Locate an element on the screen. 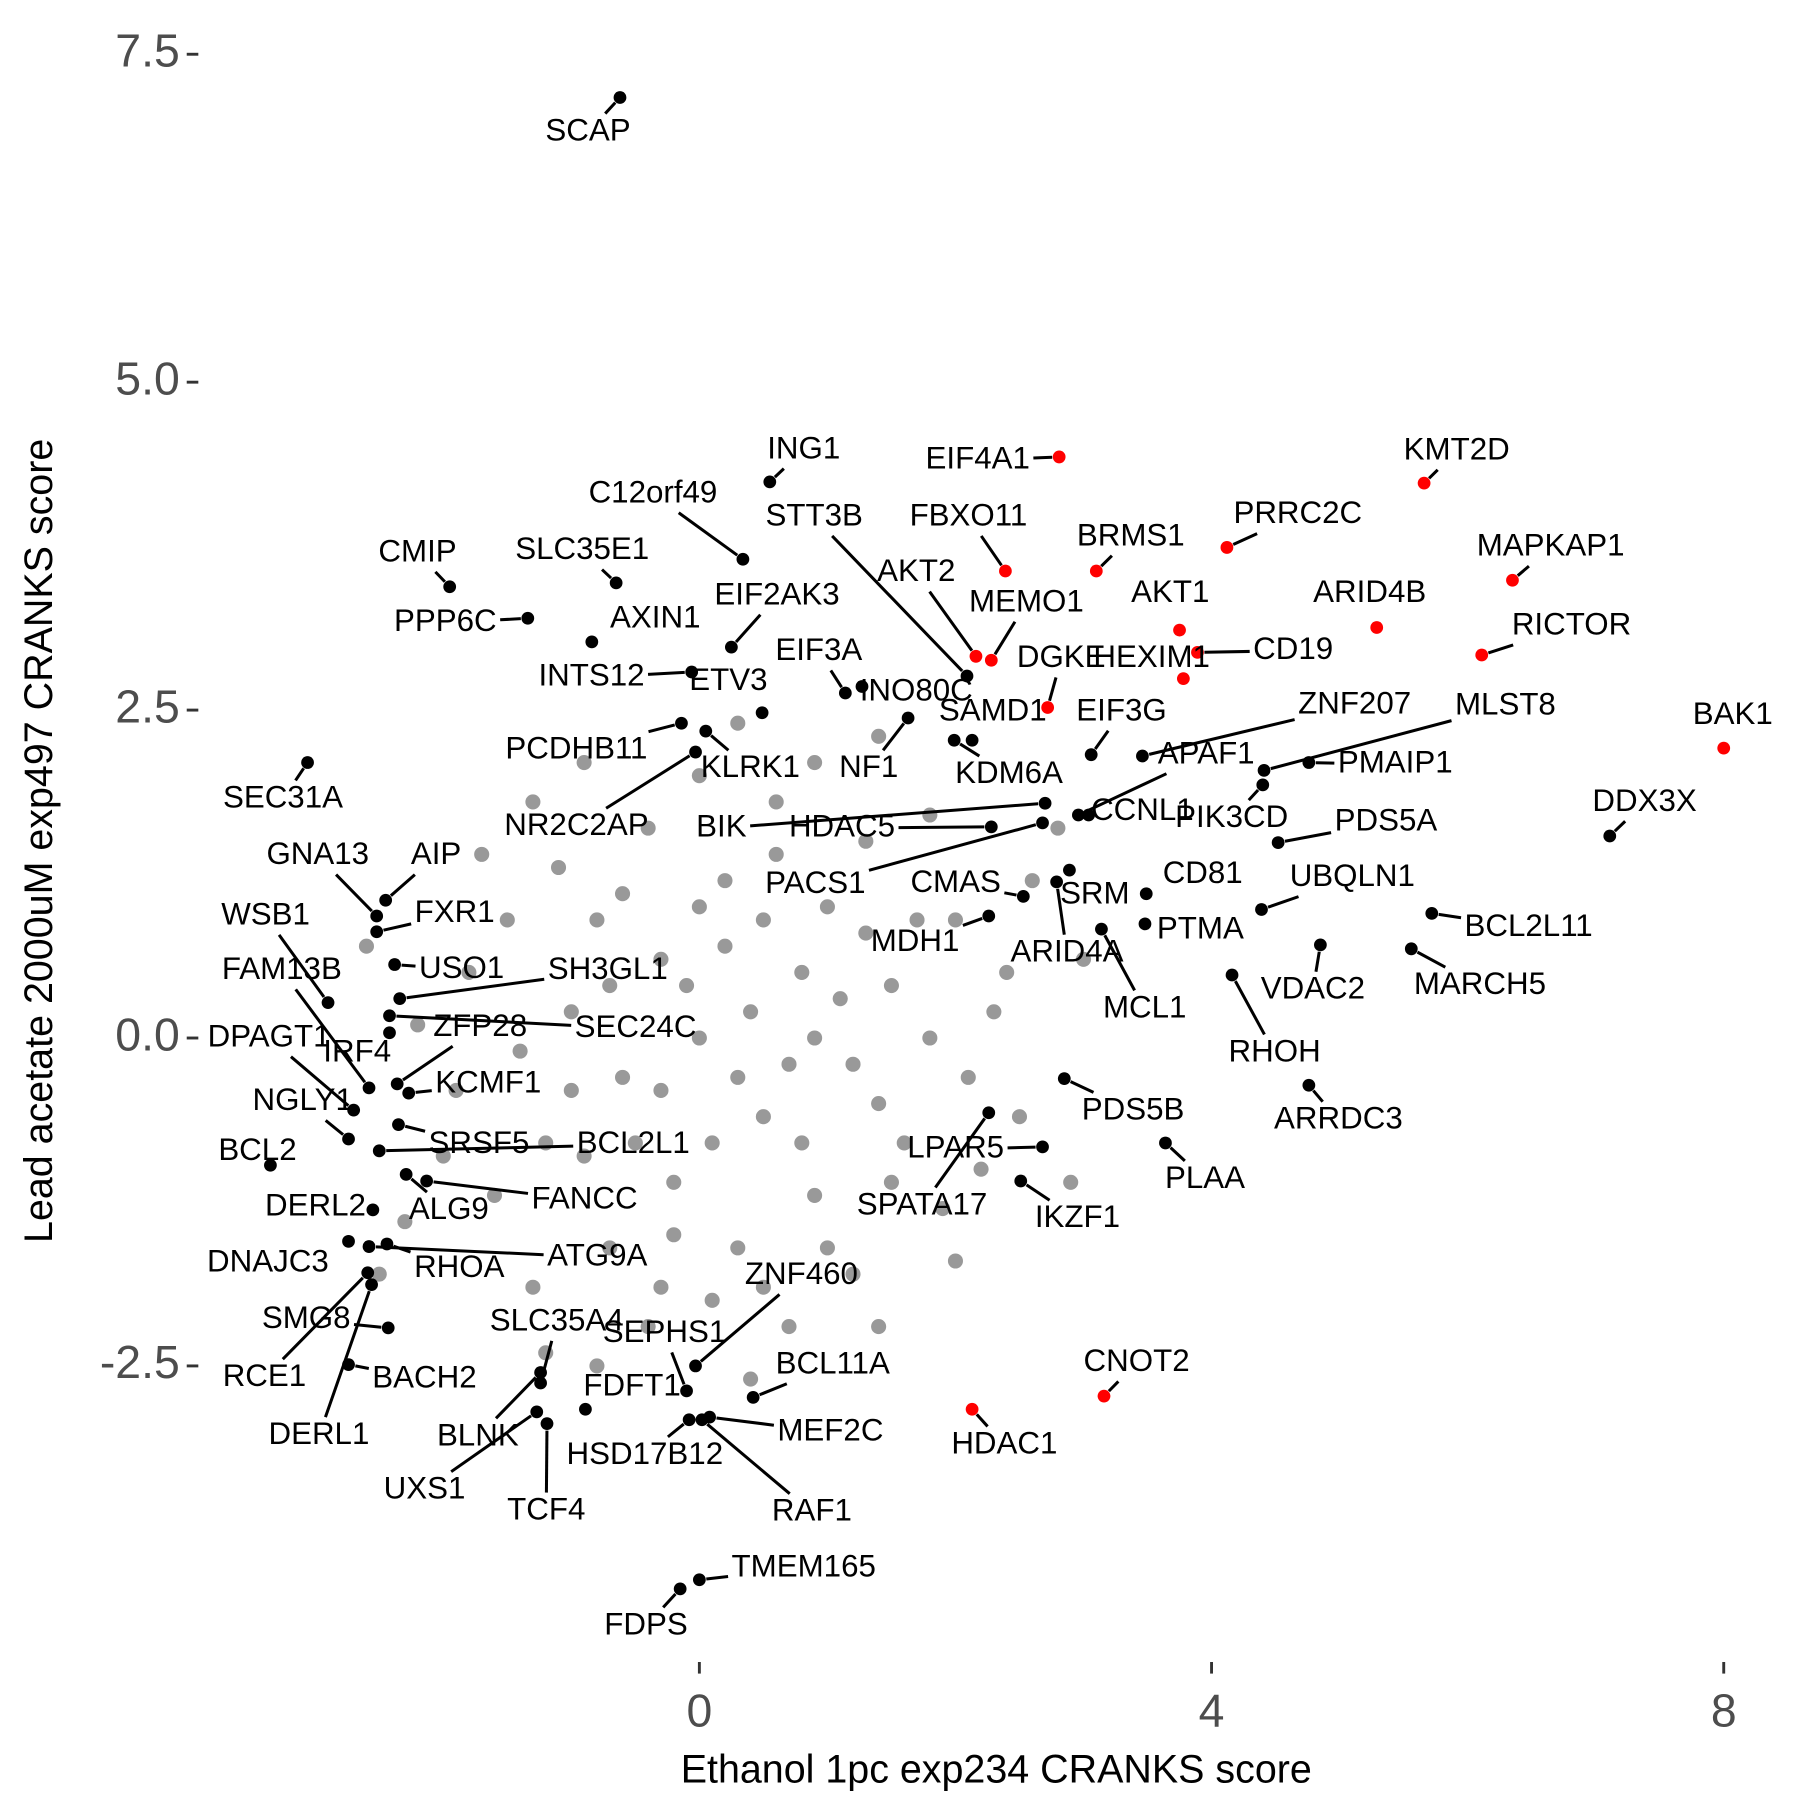 The image size is (1800, 1800). point-label: AKT2 is located at coordinates (916, 570).